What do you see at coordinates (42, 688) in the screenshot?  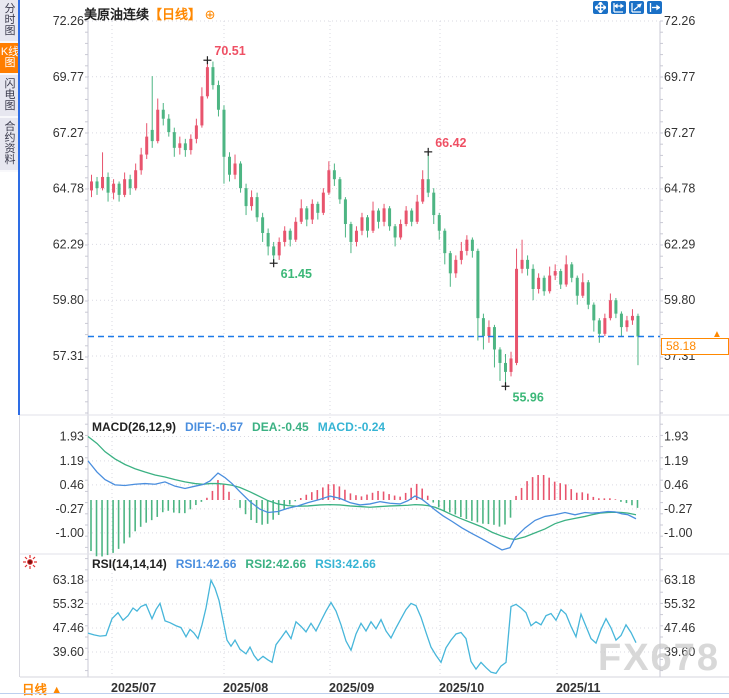 I see `footer-timeframe-selector: 日线 ▲` at bounding box center [42, 688].